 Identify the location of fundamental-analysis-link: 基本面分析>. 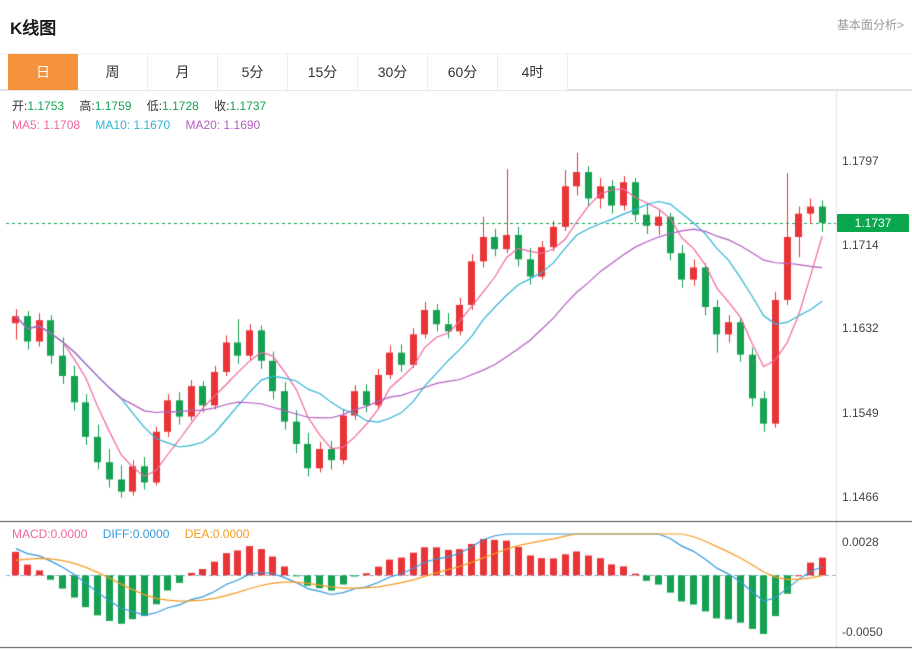
(870, 25).